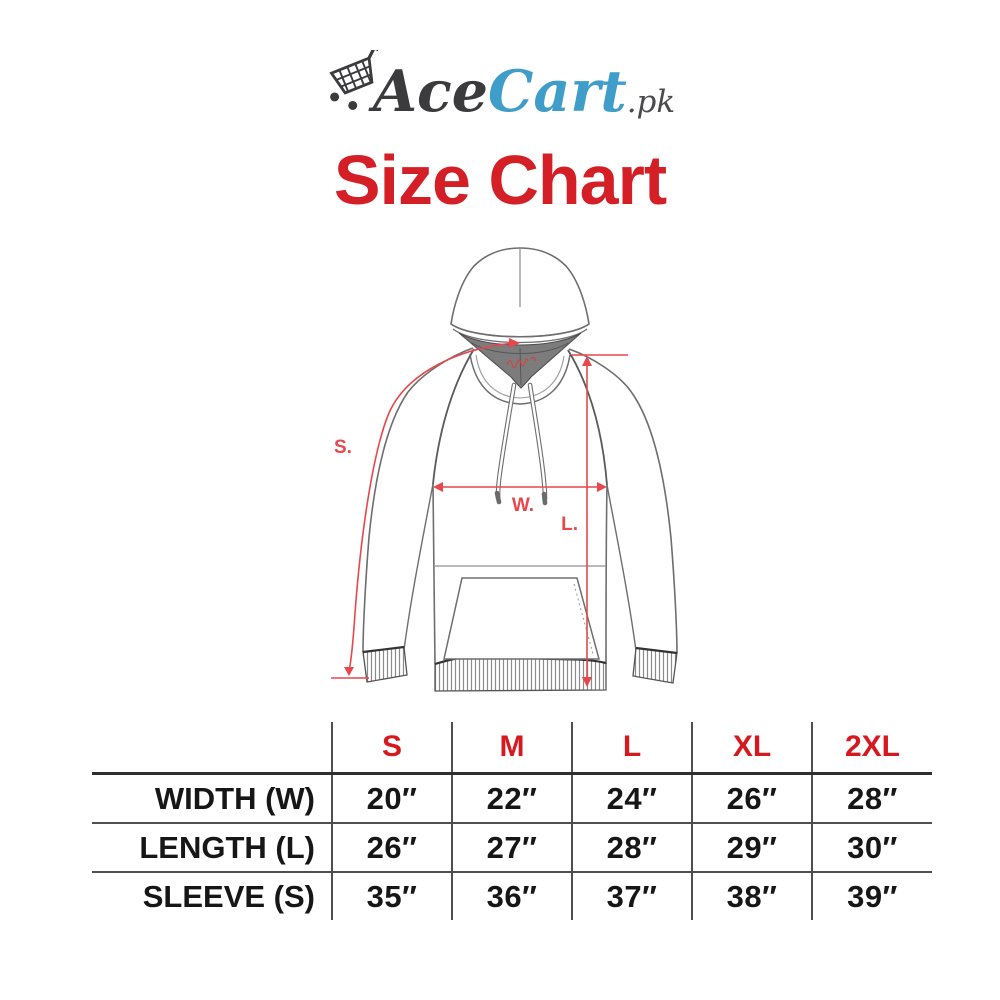  I want to click on collar-brand-mark, so click(521, 362).